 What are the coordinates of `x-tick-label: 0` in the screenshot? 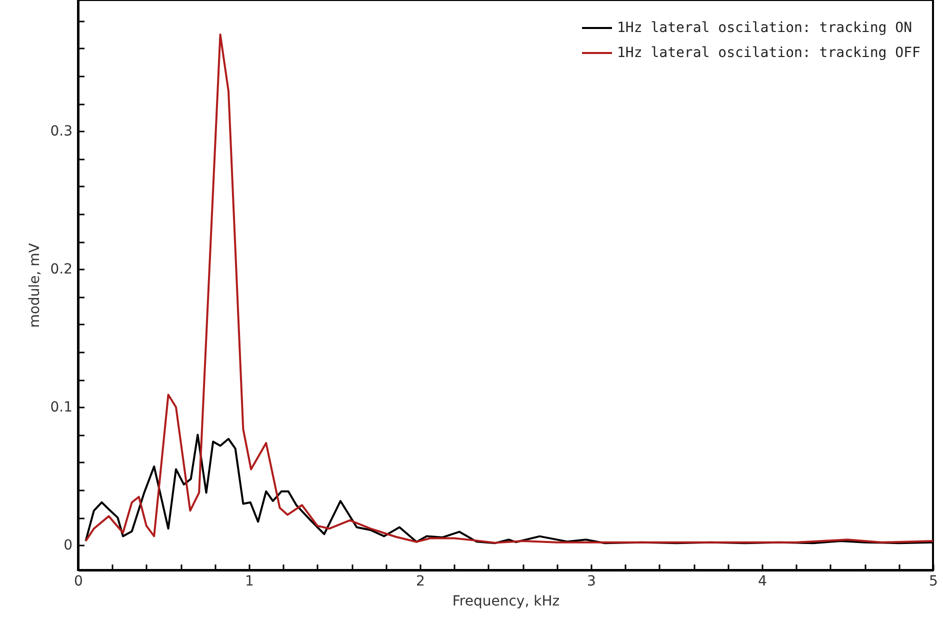 It's located at (78, 582).